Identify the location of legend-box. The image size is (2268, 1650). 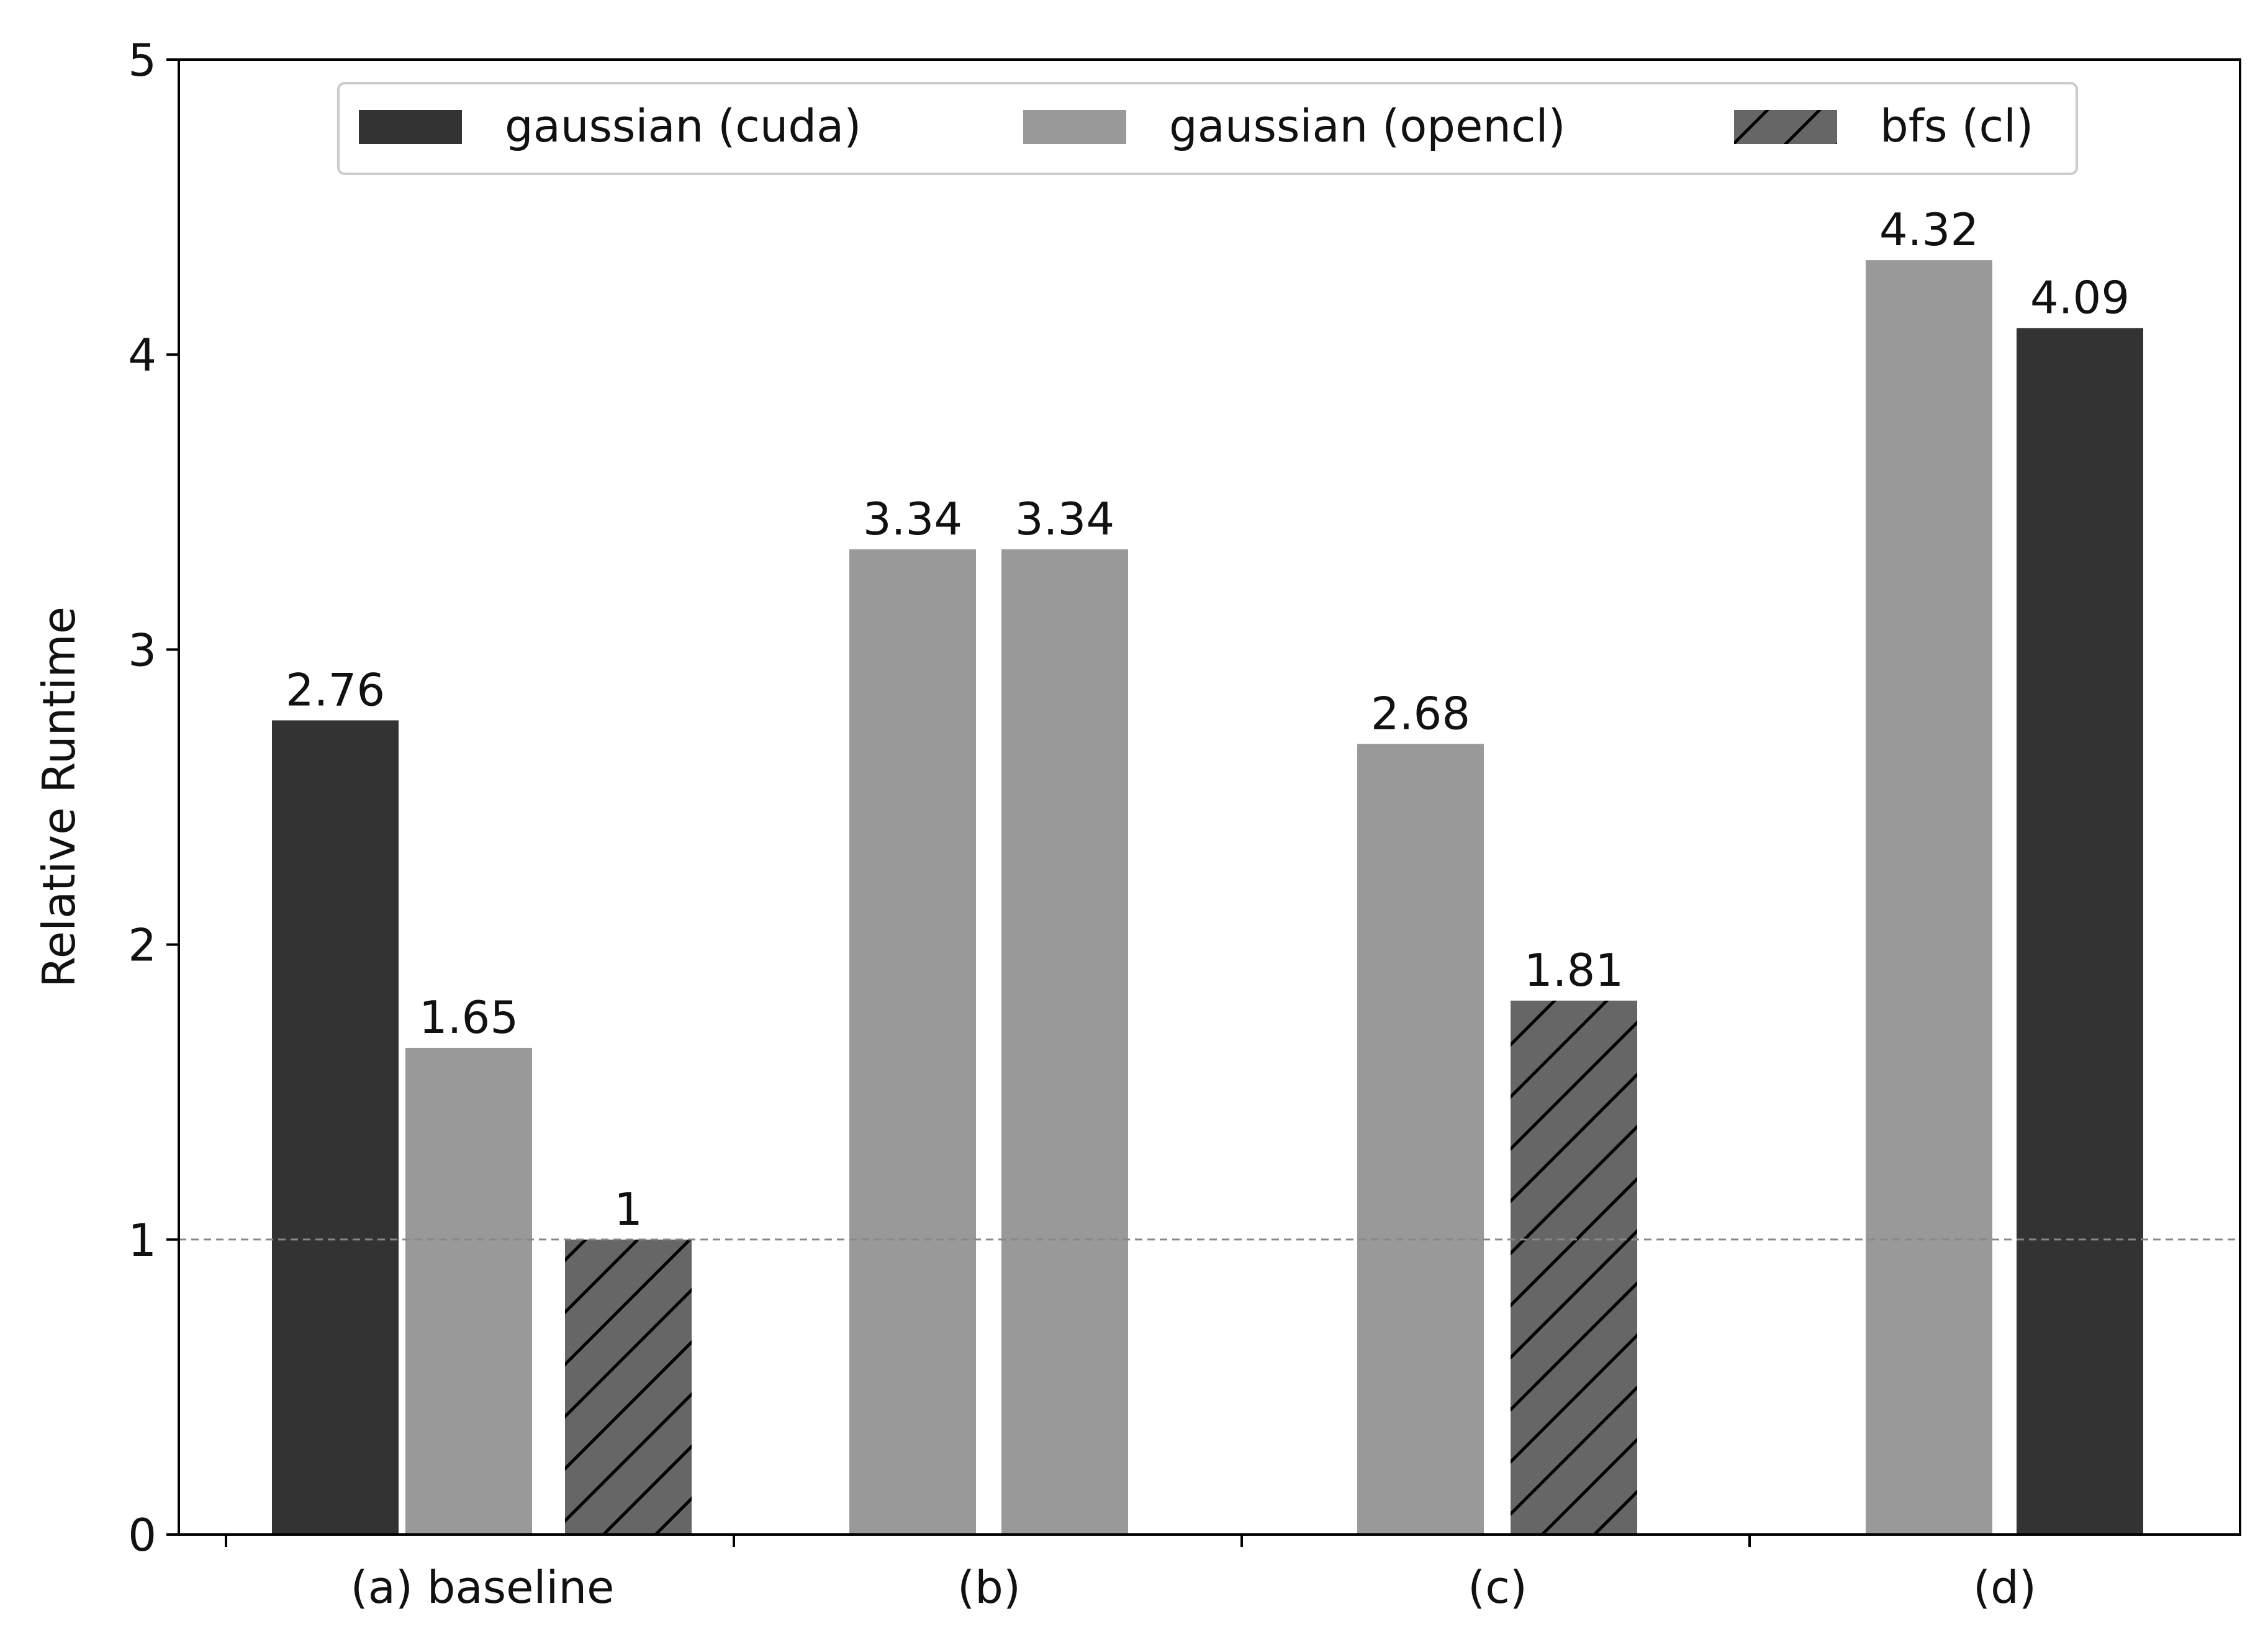
(1207, 128).